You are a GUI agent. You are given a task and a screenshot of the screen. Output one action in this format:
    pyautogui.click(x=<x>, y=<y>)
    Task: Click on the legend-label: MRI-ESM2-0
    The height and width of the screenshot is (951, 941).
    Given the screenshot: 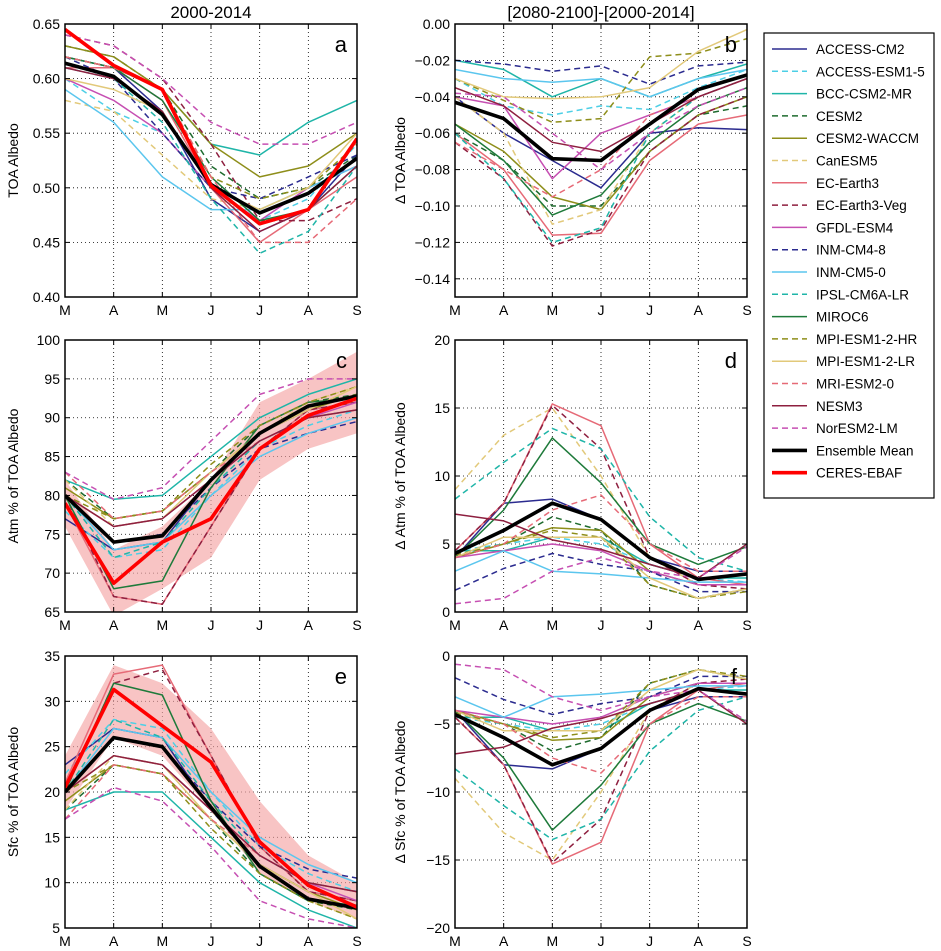 What is the action you would take?
    pyautogui.click(x=855, y=384)
    